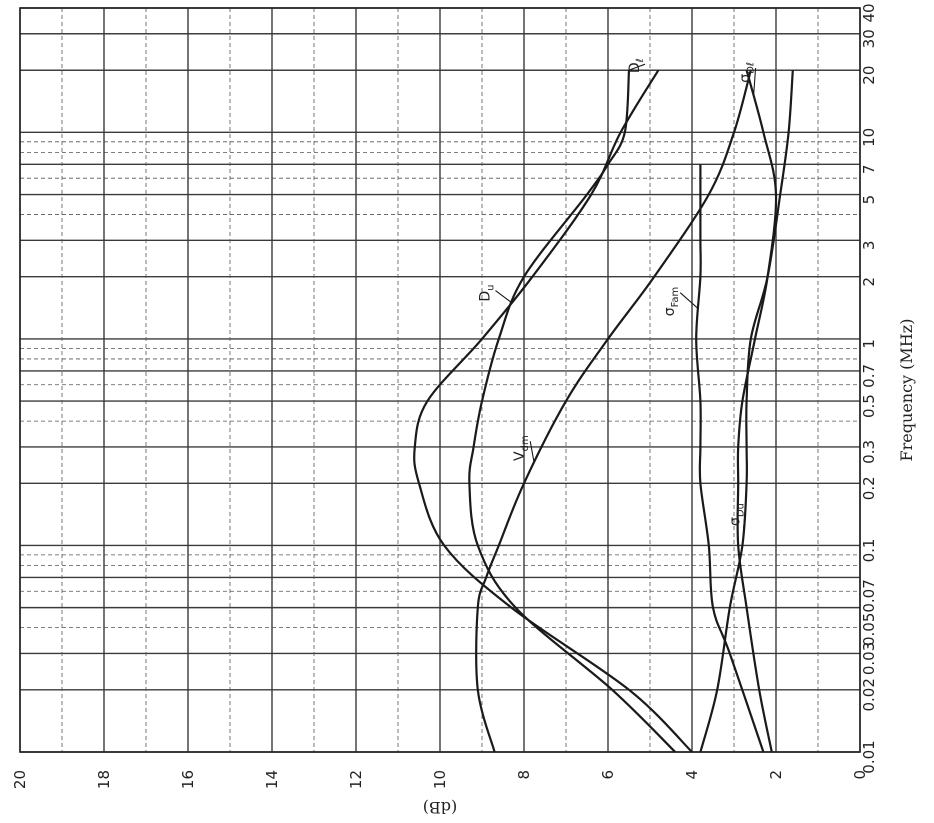  Describe the element at coordinates (869, 38) in the screenshot. I see `x-tick-label: 30` at that location.